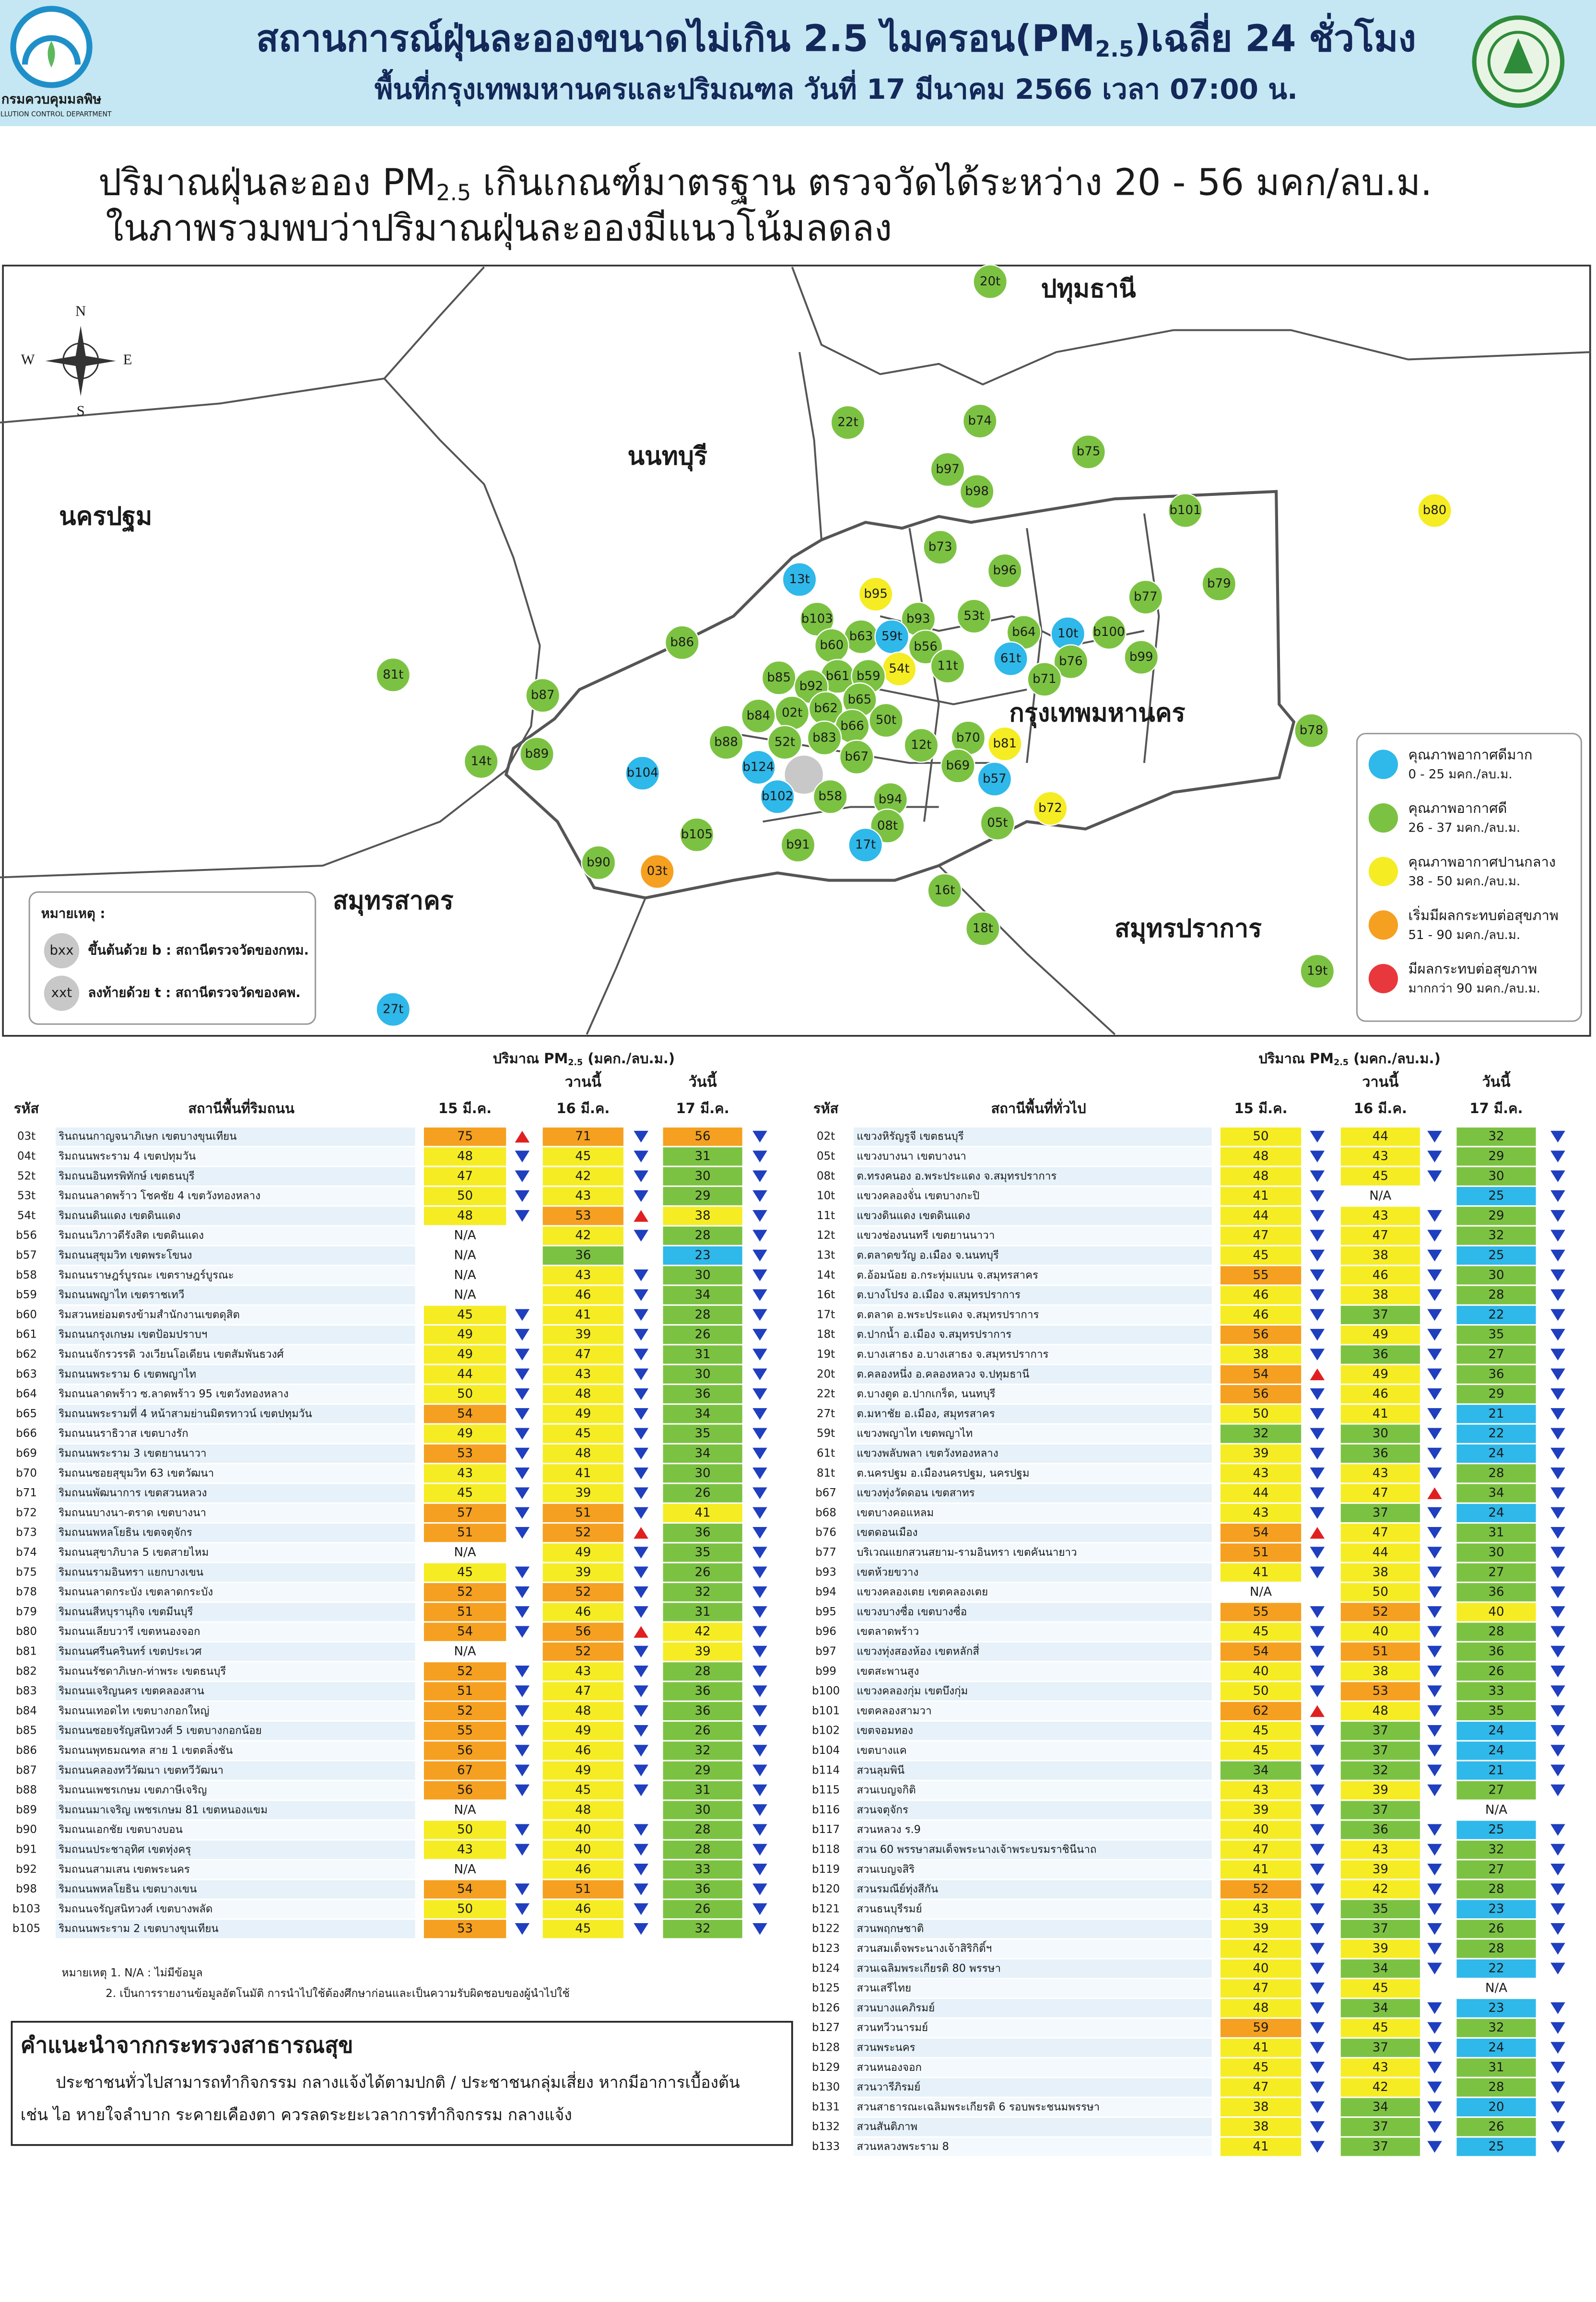 Image resolution: width=1596 pixels, height=2302 pixels. I want to click on station-name: ต.อ้อมน้อย อ.กระทุ่มแบน จ.สมุทรสาคร, so click(947, 1275).